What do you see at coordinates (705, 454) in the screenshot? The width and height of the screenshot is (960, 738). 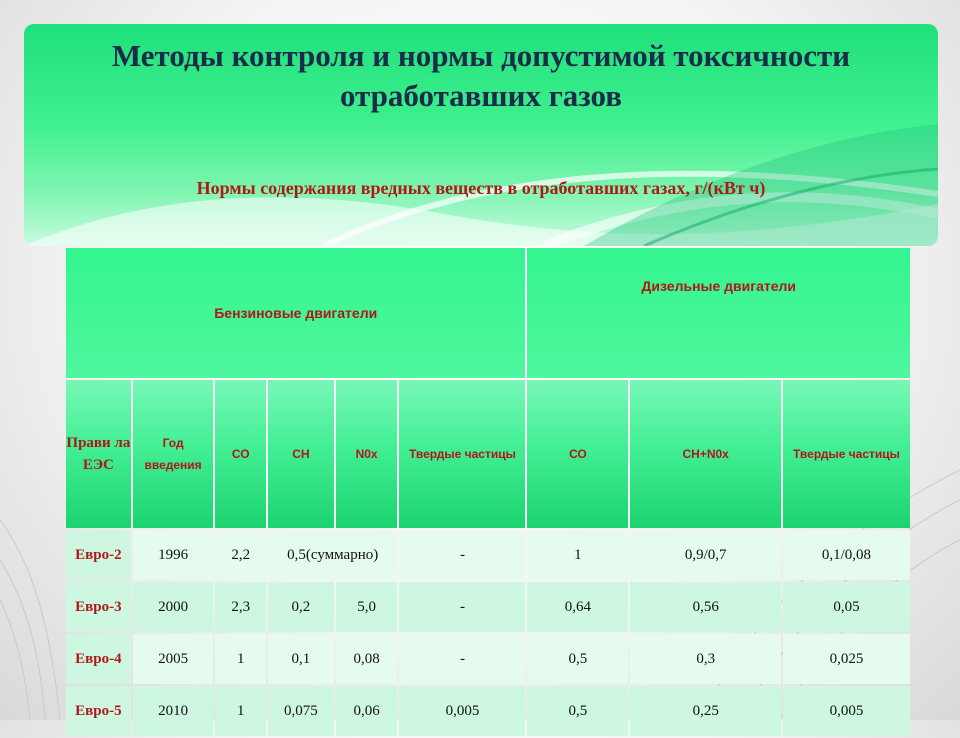 I see `column-header-diesel-ch-nox: CH+N0x` at bounding box center [705, 454].